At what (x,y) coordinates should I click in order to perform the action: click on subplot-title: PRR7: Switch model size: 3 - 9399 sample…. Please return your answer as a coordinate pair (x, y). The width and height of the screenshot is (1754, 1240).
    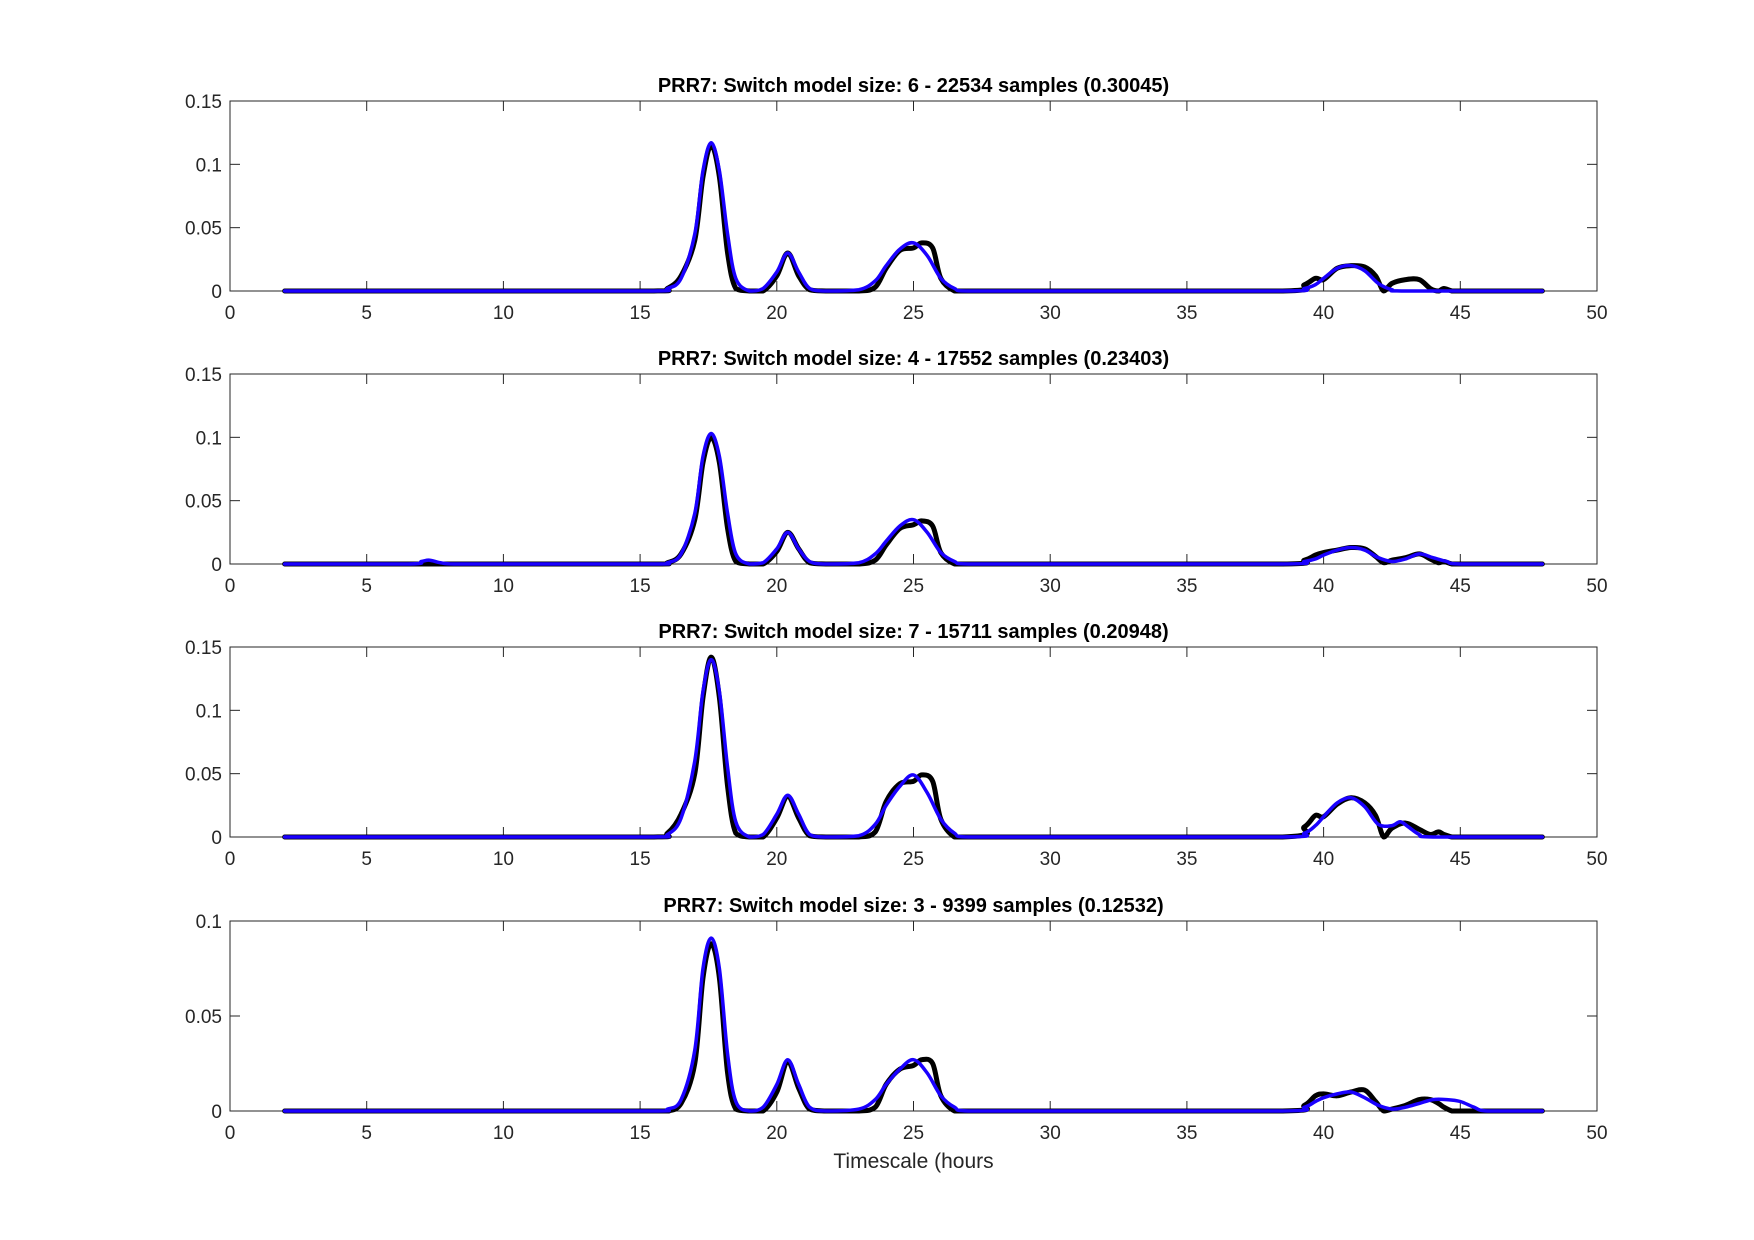
    Looking at the image, I should click on (913, 906).